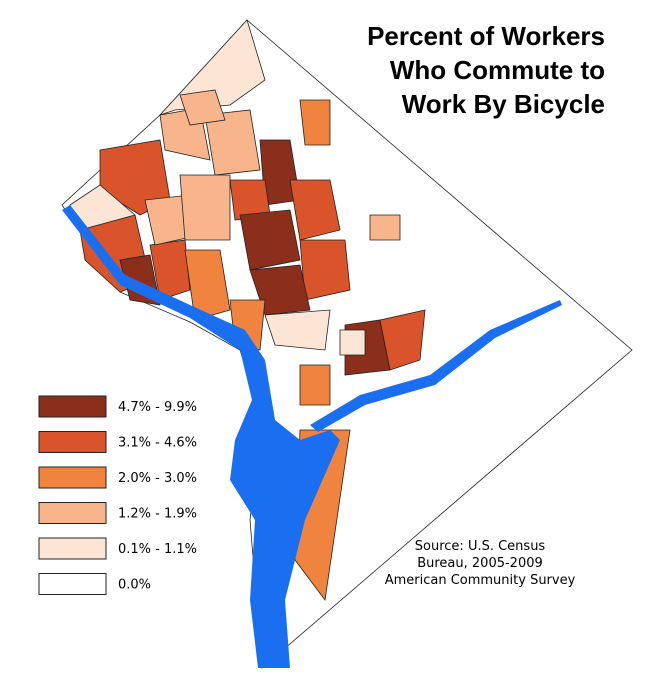 The image size is (650, 698). I want to click on legend-label: 1.2% - 1.9%, so click(157, 514).